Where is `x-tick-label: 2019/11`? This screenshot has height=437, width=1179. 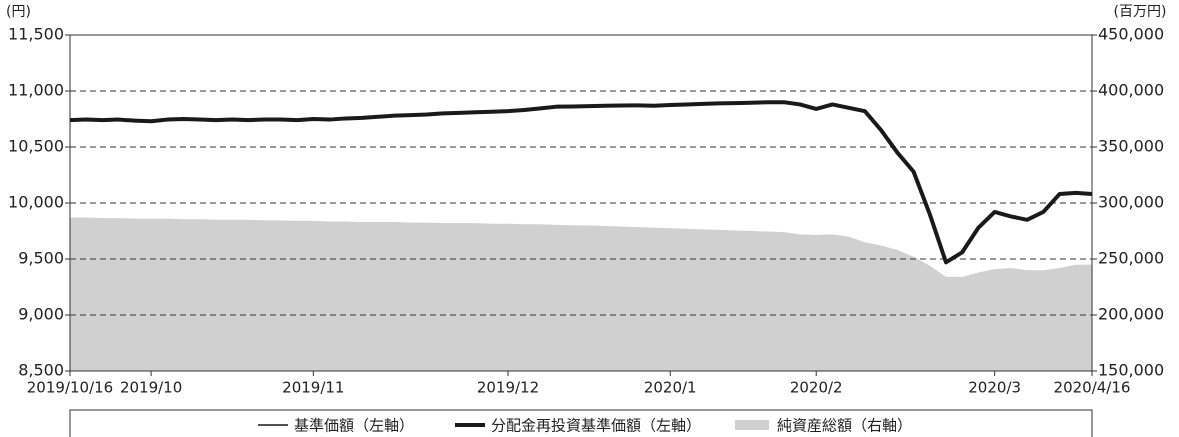 x-tick-label: 2019/11 is located at coordinates (313, 388).